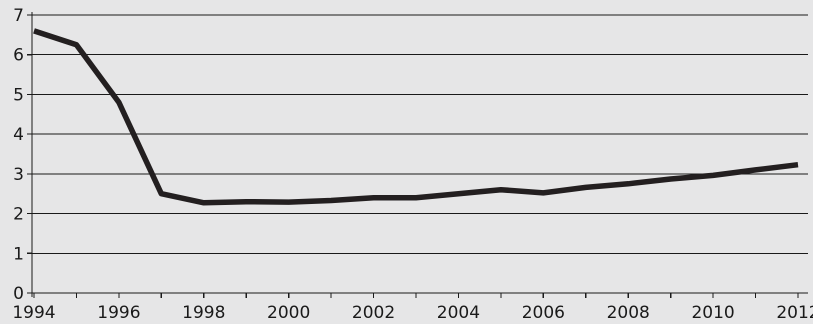 This screenshot has height=324, width=813. Describe the element at coordinates (118, 313) in the screenshot. I see `x-tick-label-1996: 1996` at that location.